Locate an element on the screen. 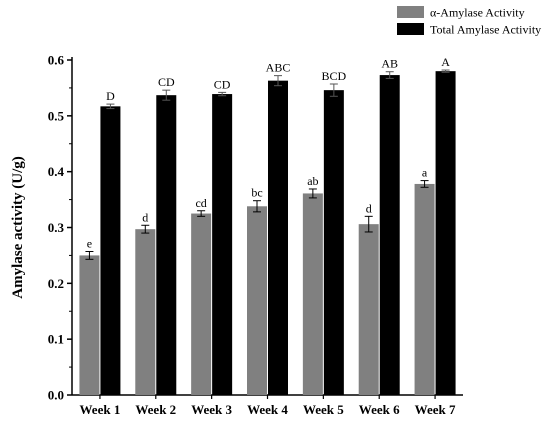 The image size is (550, 424). significance-letter: cd is located at coordinates (200, 203).